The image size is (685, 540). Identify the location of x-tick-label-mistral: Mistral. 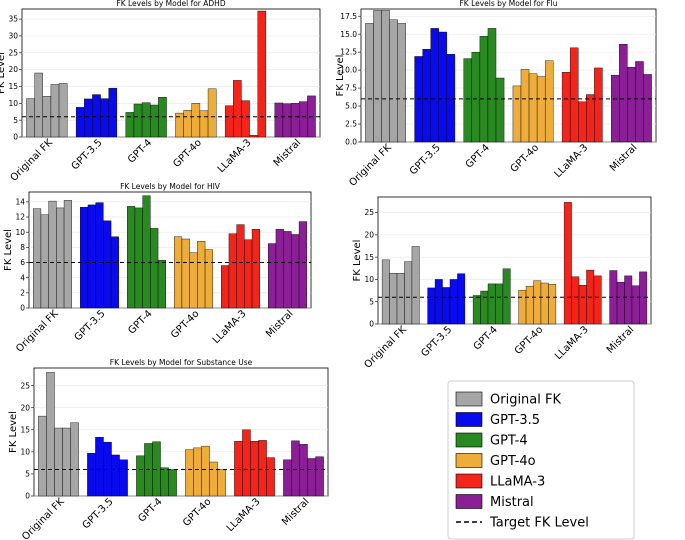
(296, 512).